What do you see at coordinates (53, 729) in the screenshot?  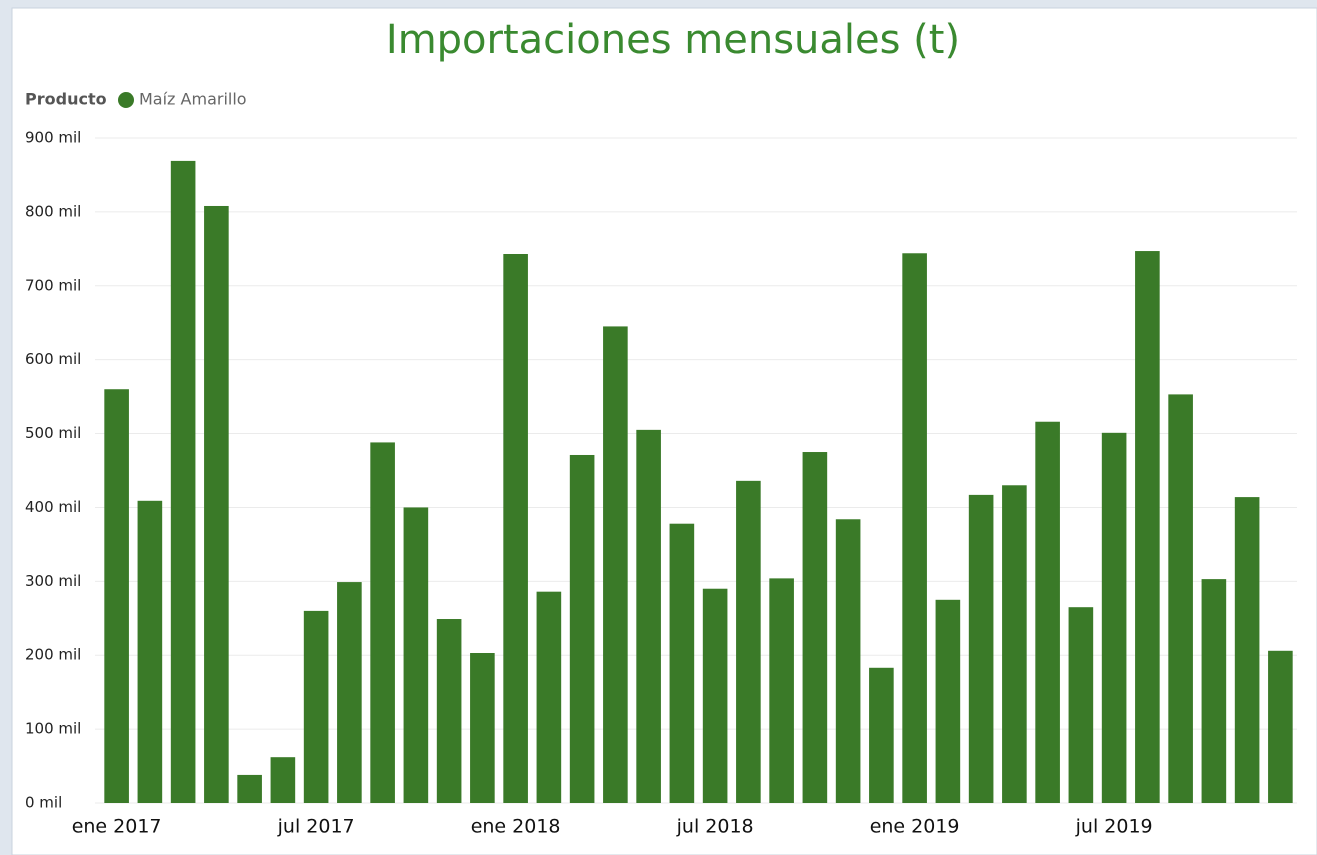 I see `y-tick-label: 100 mil` at bounding box center [53, 729].